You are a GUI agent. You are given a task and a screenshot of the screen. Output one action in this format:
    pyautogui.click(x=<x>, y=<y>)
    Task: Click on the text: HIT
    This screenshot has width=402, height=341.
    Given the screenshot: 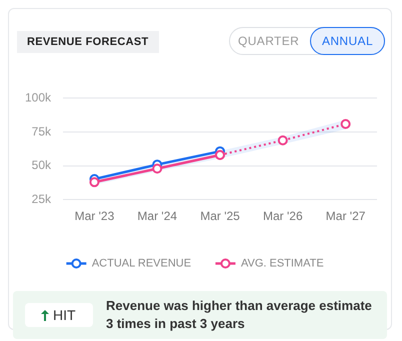 What is the action you would take?
    pyautogui.click(x=64, y=315)
    